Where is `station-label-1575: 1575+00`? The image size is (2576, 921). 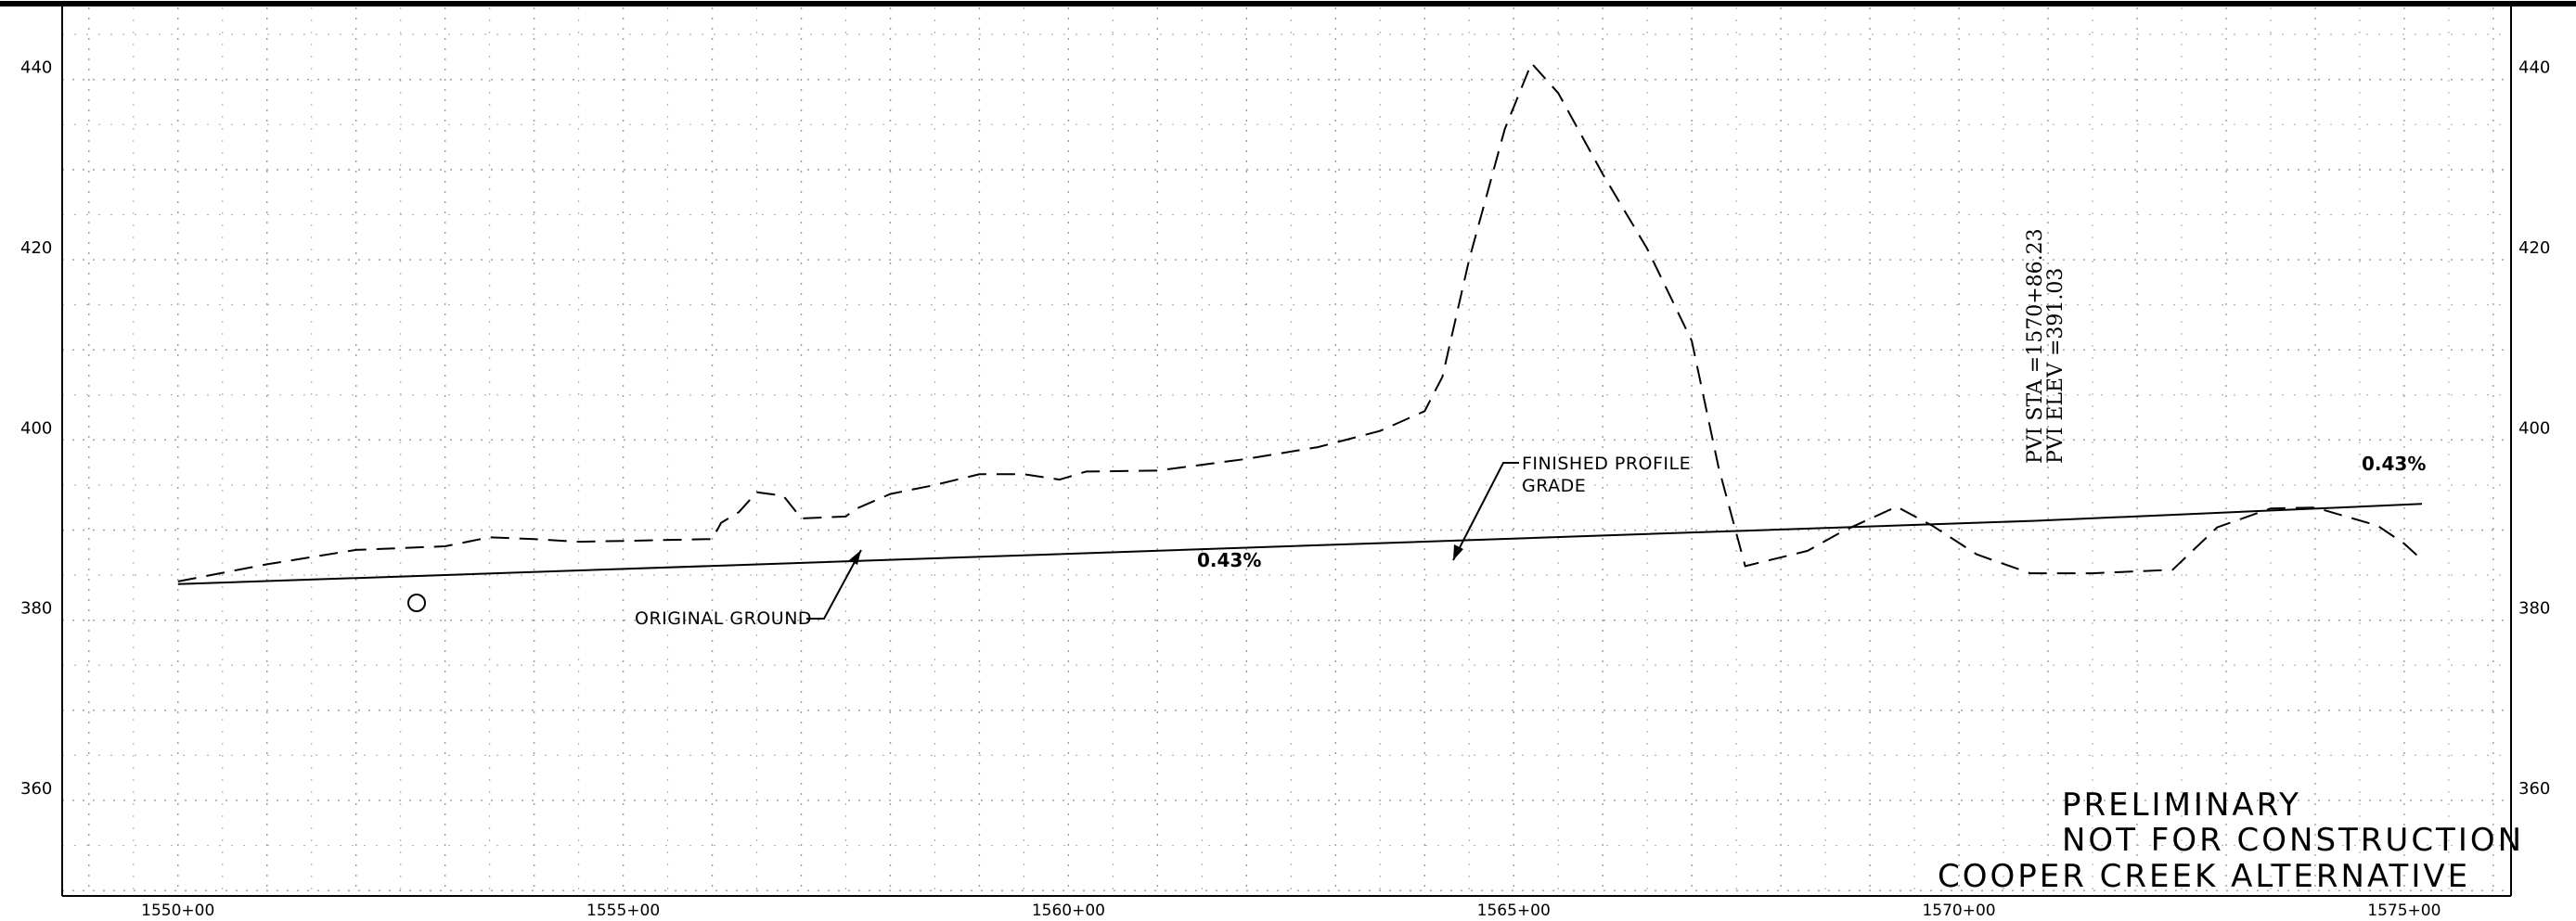
station-label-1575: 1575+00 is located at coordinates (2404, 911).